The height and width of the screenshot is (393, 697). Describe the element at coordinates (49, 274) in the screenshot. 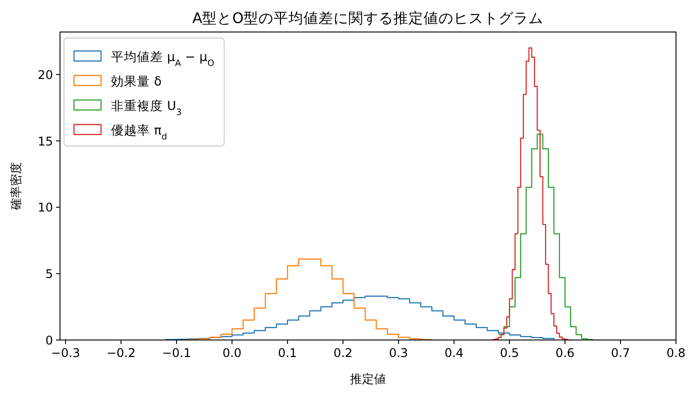

I see `y-tick-label: 5` at that location.